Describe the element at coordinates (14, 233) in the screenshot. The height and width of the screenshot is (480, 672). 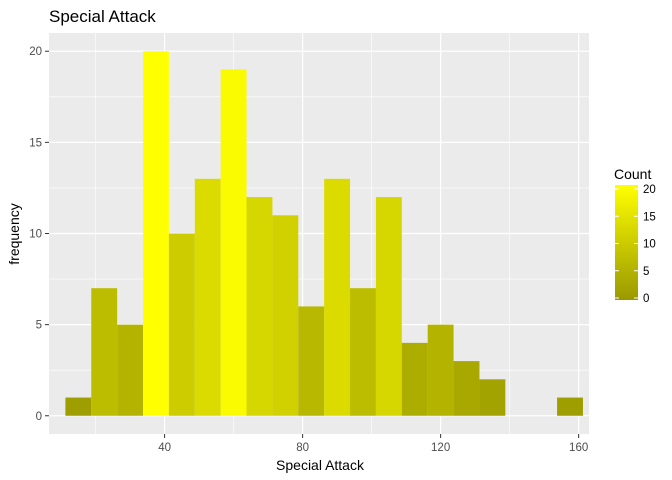
I see `y-axis-title: frequency` at that location.